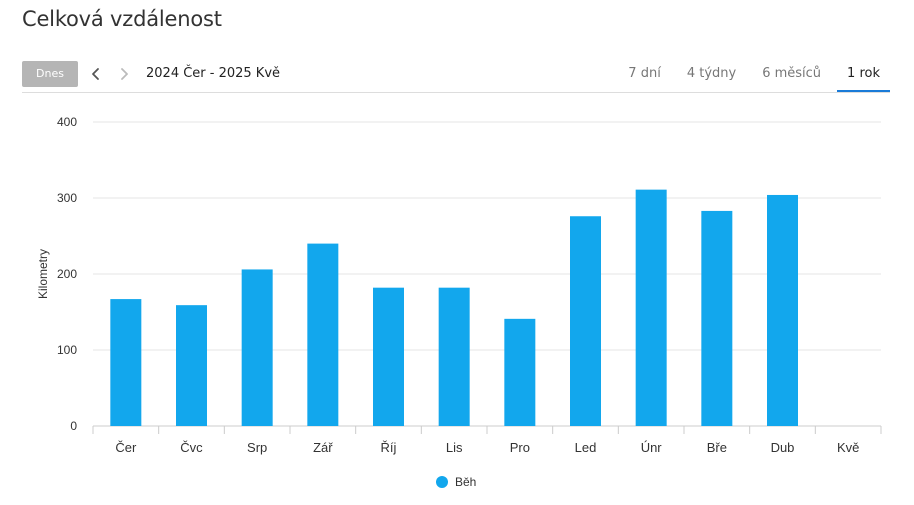  Describe the element at coordinates (711, 73) in the screenshot. I see `tab-4-weeks: 4 týdny` at that location.